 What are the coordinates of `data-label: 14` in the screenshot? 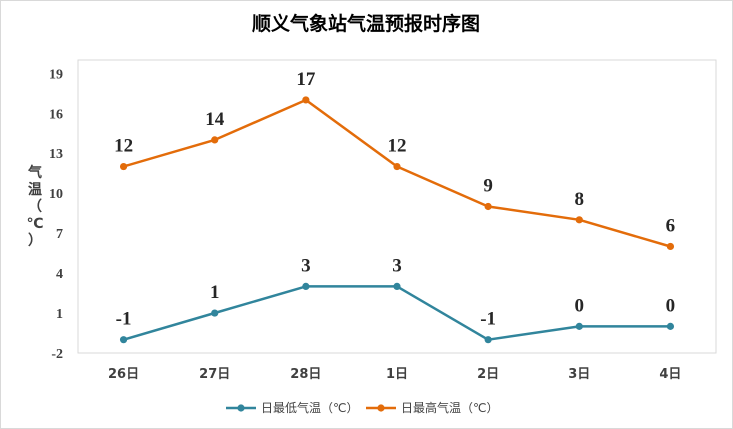 It's located at (215, 119).